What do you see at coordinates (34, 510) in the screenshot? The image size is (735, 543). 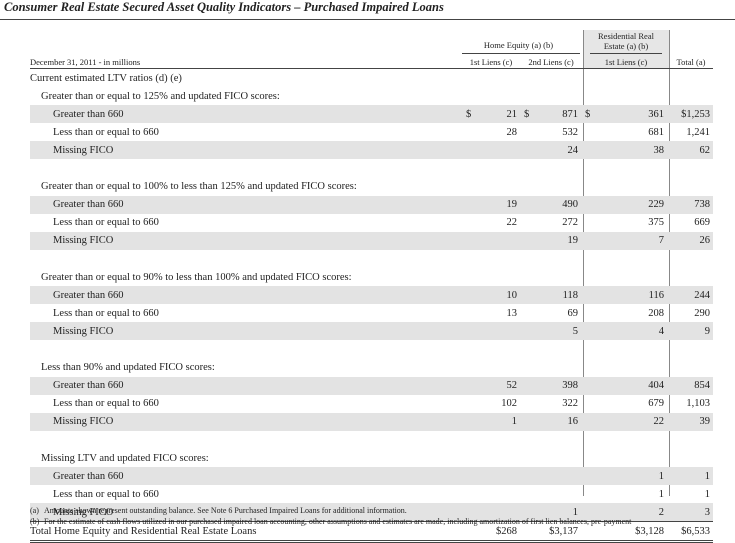 I see `footnote-mark: (a)` at bounding box center [34, 510].